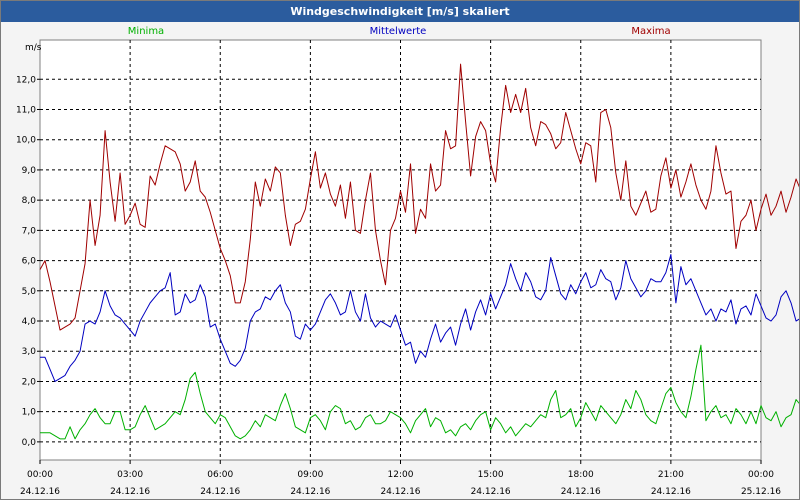  I want to click on legend-maxima: Maxima, so click(650, 31).